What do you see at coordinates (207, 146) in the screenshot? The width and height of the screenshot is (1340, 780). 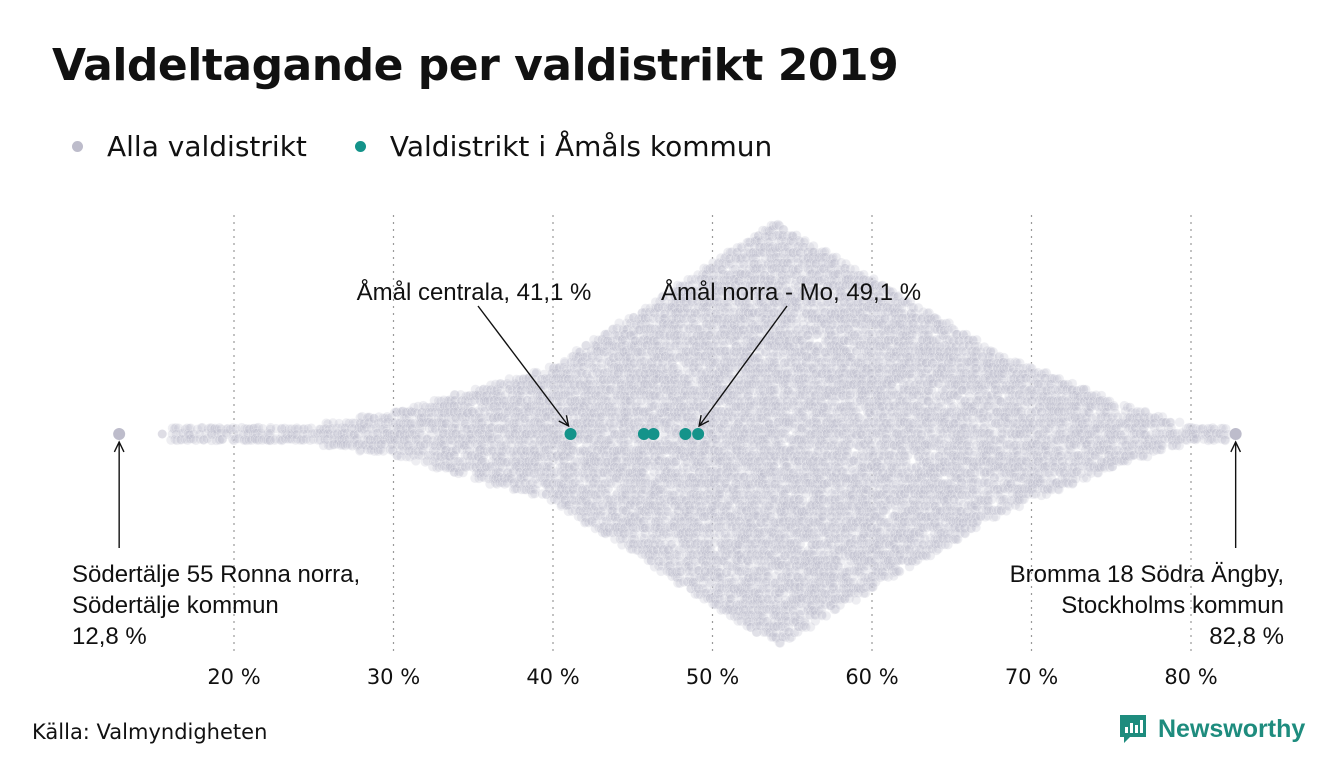 I see `legend-label: Alla valdistrikt` at bounding box center [207, 146].